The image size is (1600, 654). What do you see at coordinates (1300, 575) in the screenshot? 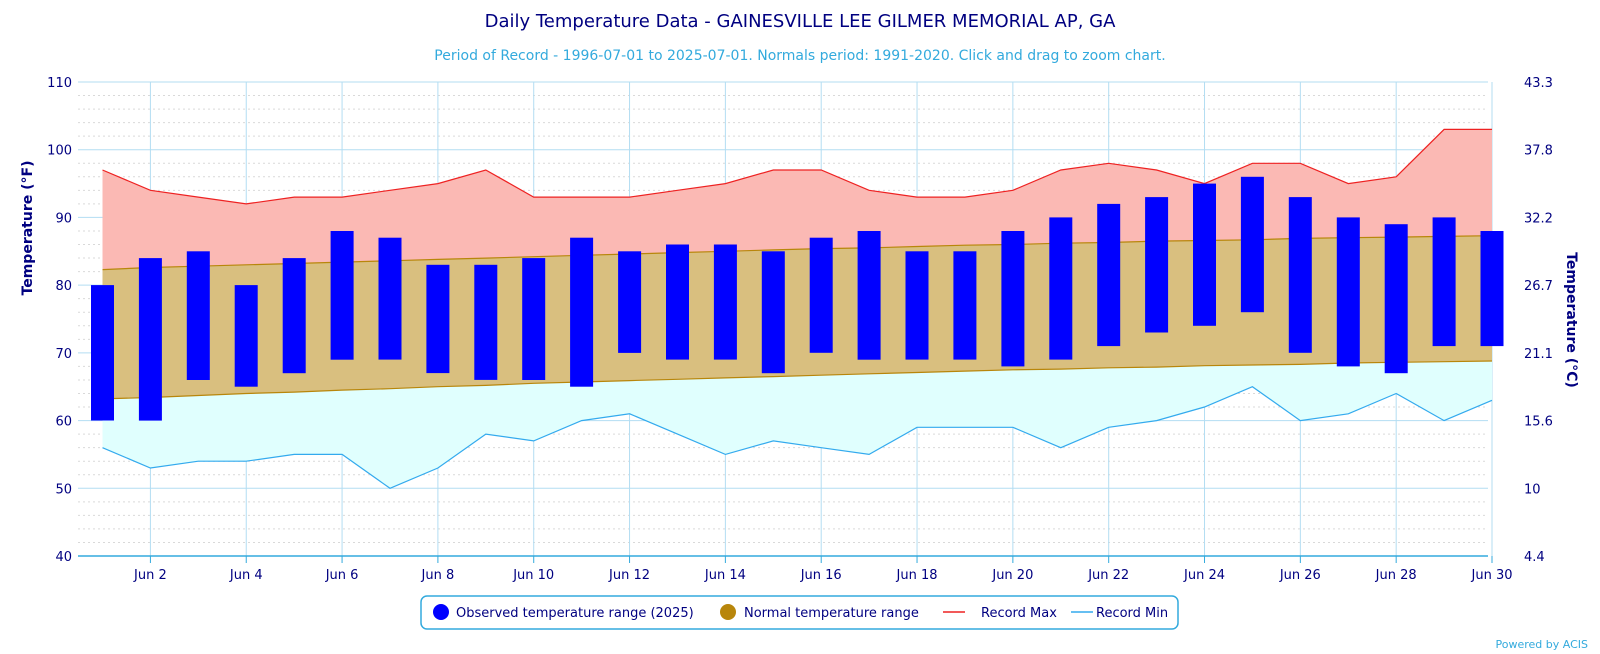
I see `x-tick-label: Jun 26` at bounding box center [1300, 575].